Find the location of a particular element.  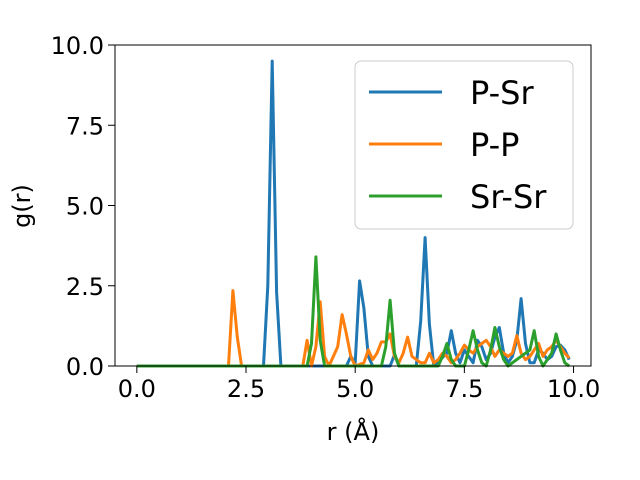

x-axis-label: r (Å) is located at coordinates (353, 431).